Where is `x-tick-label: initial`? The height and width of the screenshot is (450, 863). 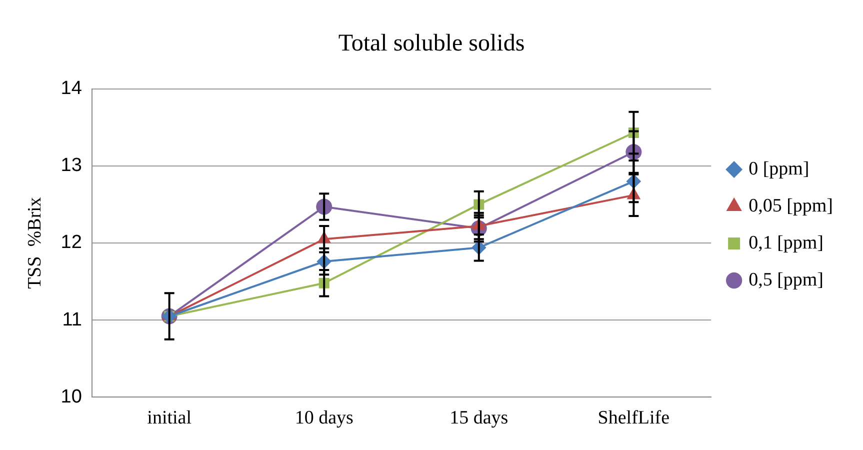
x-tick-label: initial is located at coordinates (169, 418).